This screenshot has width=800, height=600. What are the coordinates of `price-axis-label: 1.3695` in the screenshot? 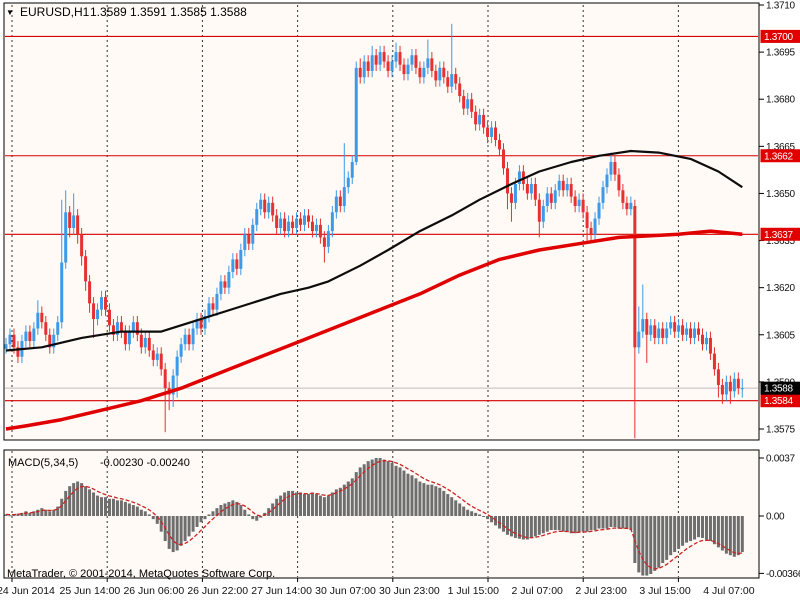 It's located at (781, 53).